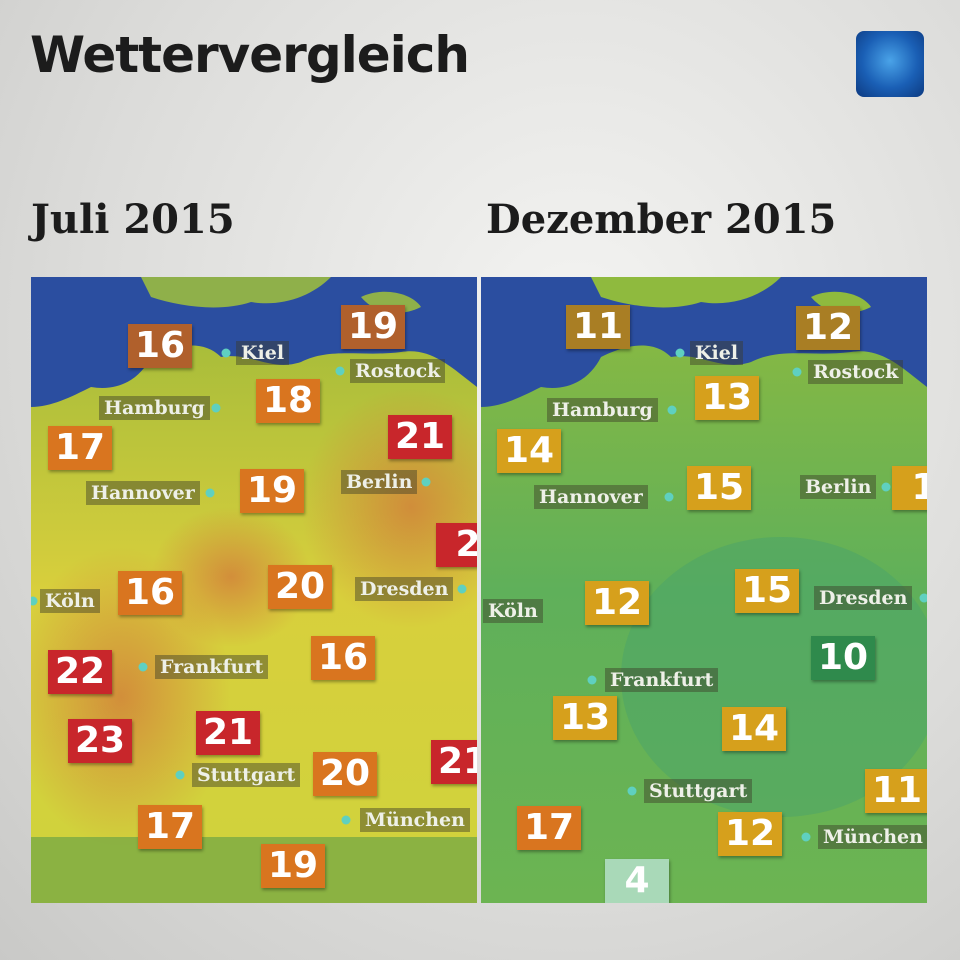  Describe the element at coordinates (100, 741) in the screenshot. I see `temperature-box: 23` at that location.